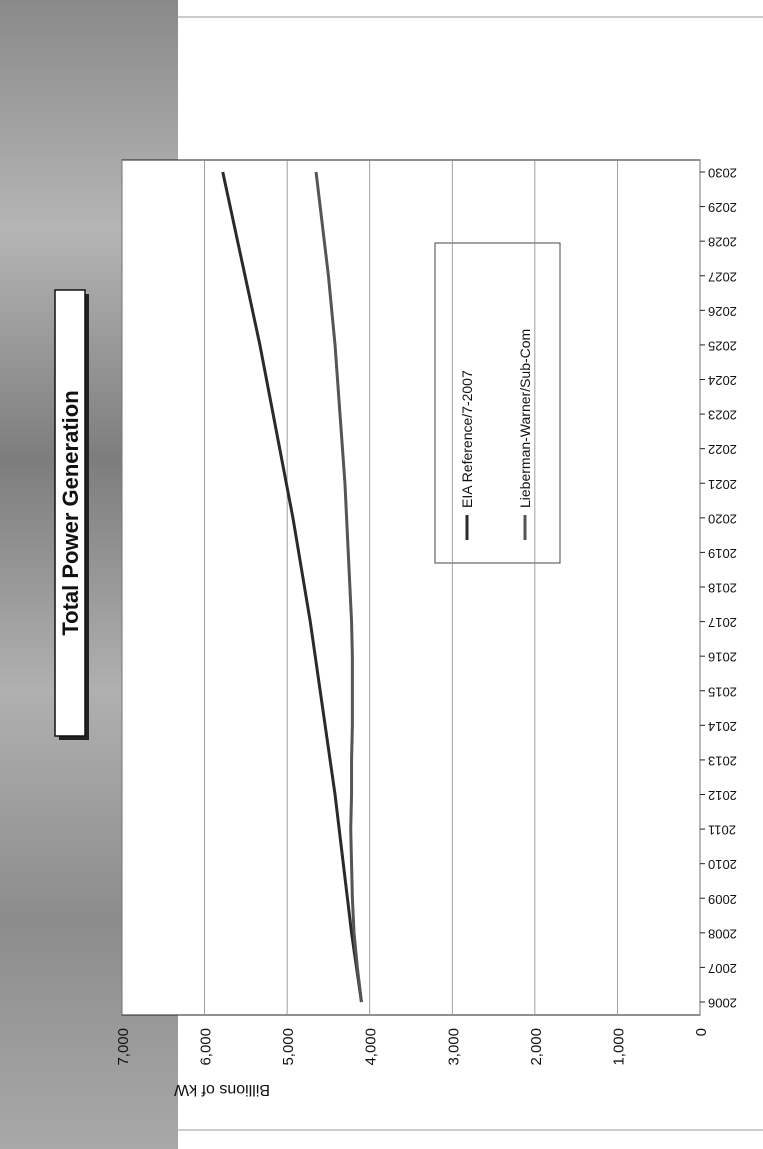  I want to click on x-tick-label: 2028, so click(722, 242).